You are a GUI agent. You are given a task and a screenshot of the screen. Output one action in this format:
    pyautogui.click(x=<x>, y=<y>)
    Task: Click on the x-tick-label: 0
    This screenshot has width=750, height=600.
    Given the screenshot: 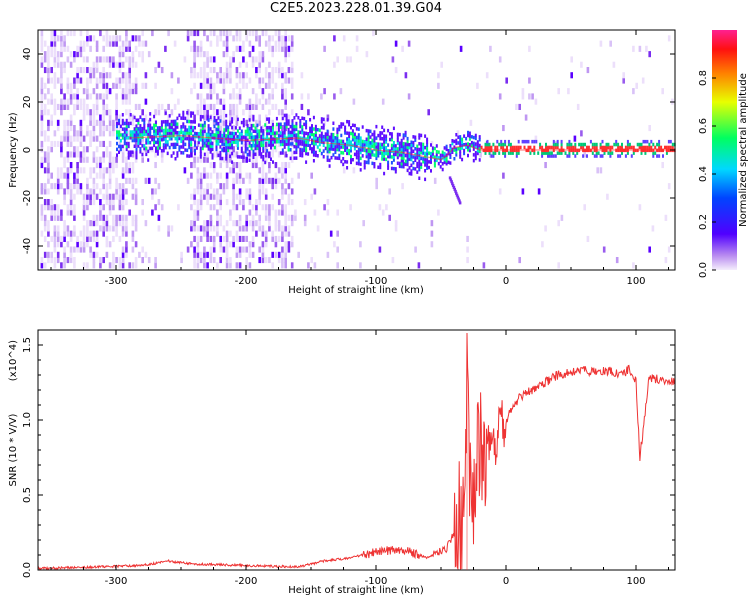 What is the action you would take?
    pyautogui.click(x=506, y=581)
    